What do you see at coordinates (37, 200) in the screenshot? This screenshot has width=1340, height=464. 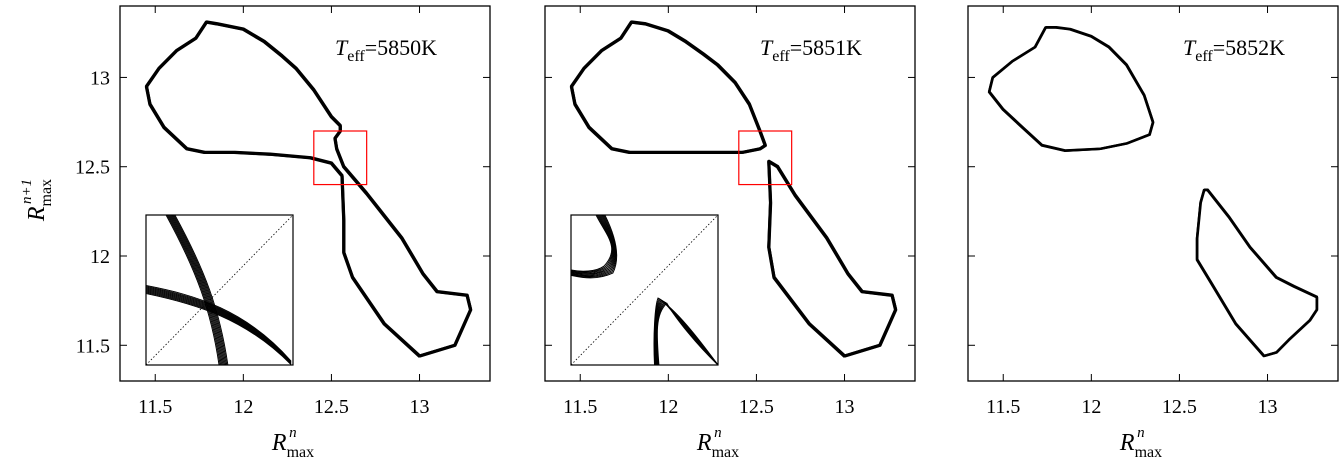 I see `y-axis-label: Rmaxn+1` at bounding box center [37, 200].